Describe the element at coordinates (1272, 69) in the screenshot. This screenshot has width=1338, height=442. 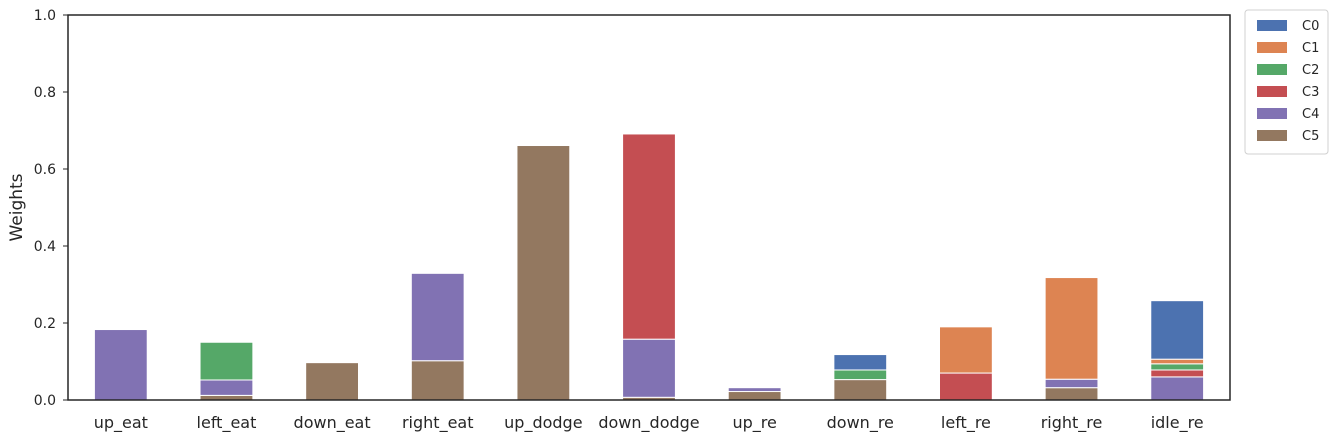
I see `legend-swatch-c2` at that location.